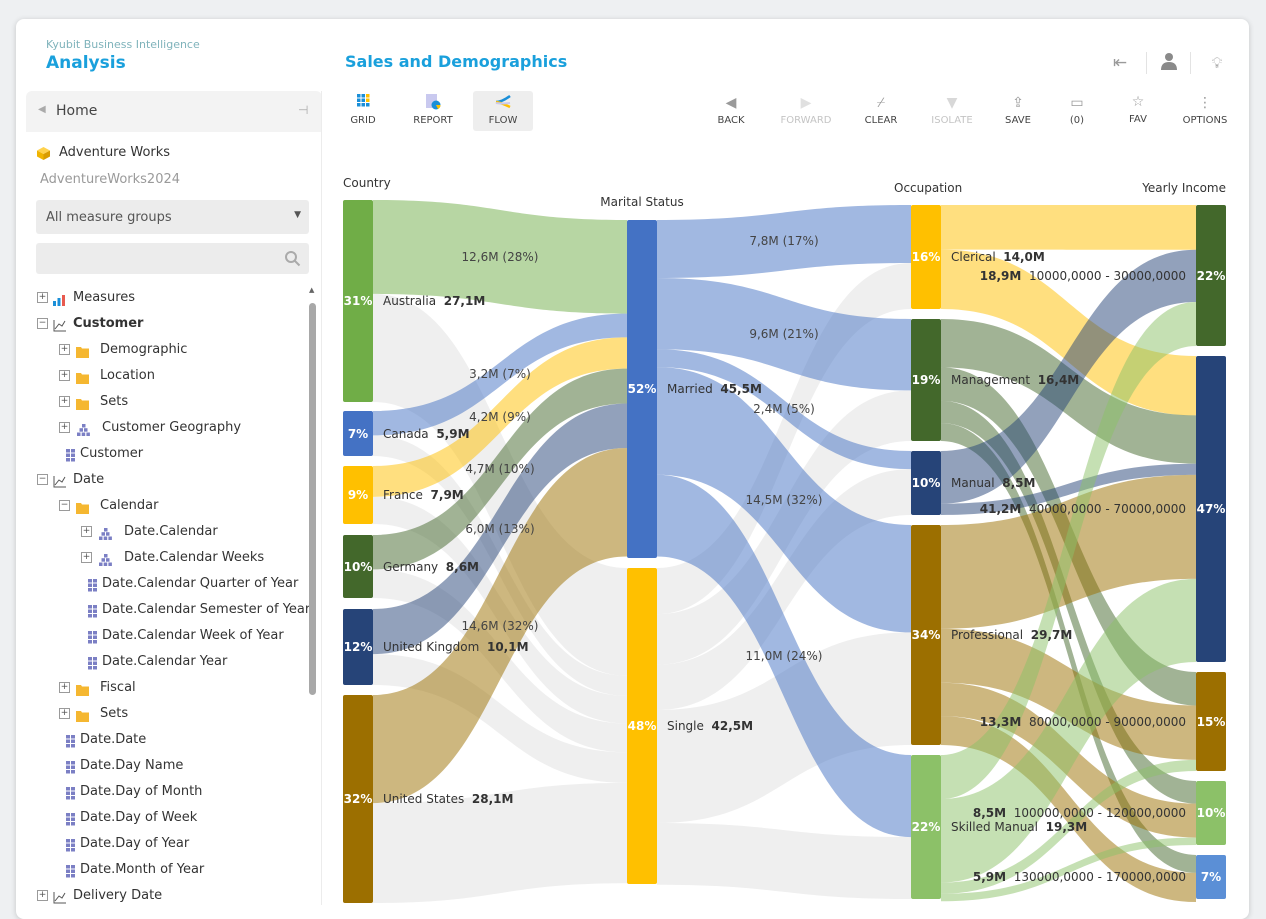  What do you see at coordinates (1169, 63) in the screenshot?
I see `user-icon` at bounding box center [1169, 63].